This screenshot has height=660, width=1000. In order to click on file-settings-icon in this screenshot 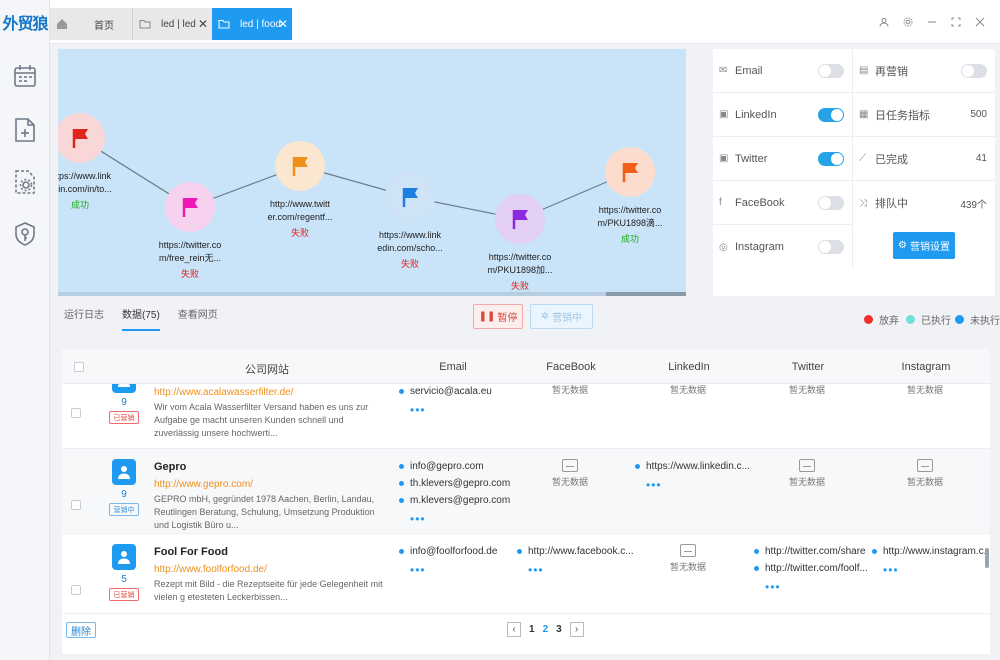, I will do `click(25, 182)`.